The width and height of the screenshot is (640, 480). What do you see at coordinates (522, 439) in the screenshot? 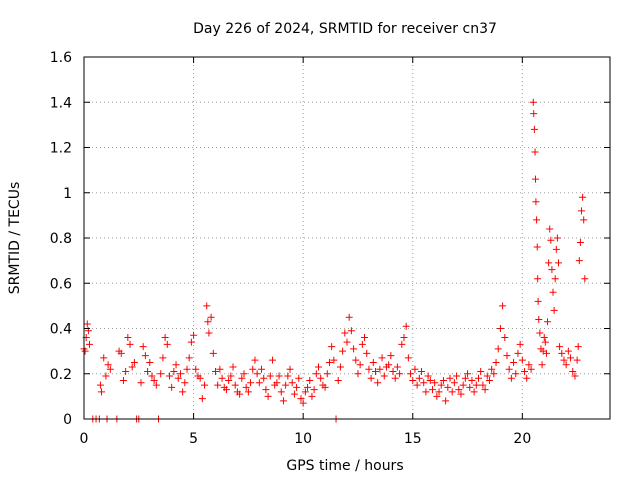
I see `x-tick-label: 20` at bounding box center [522, 439].